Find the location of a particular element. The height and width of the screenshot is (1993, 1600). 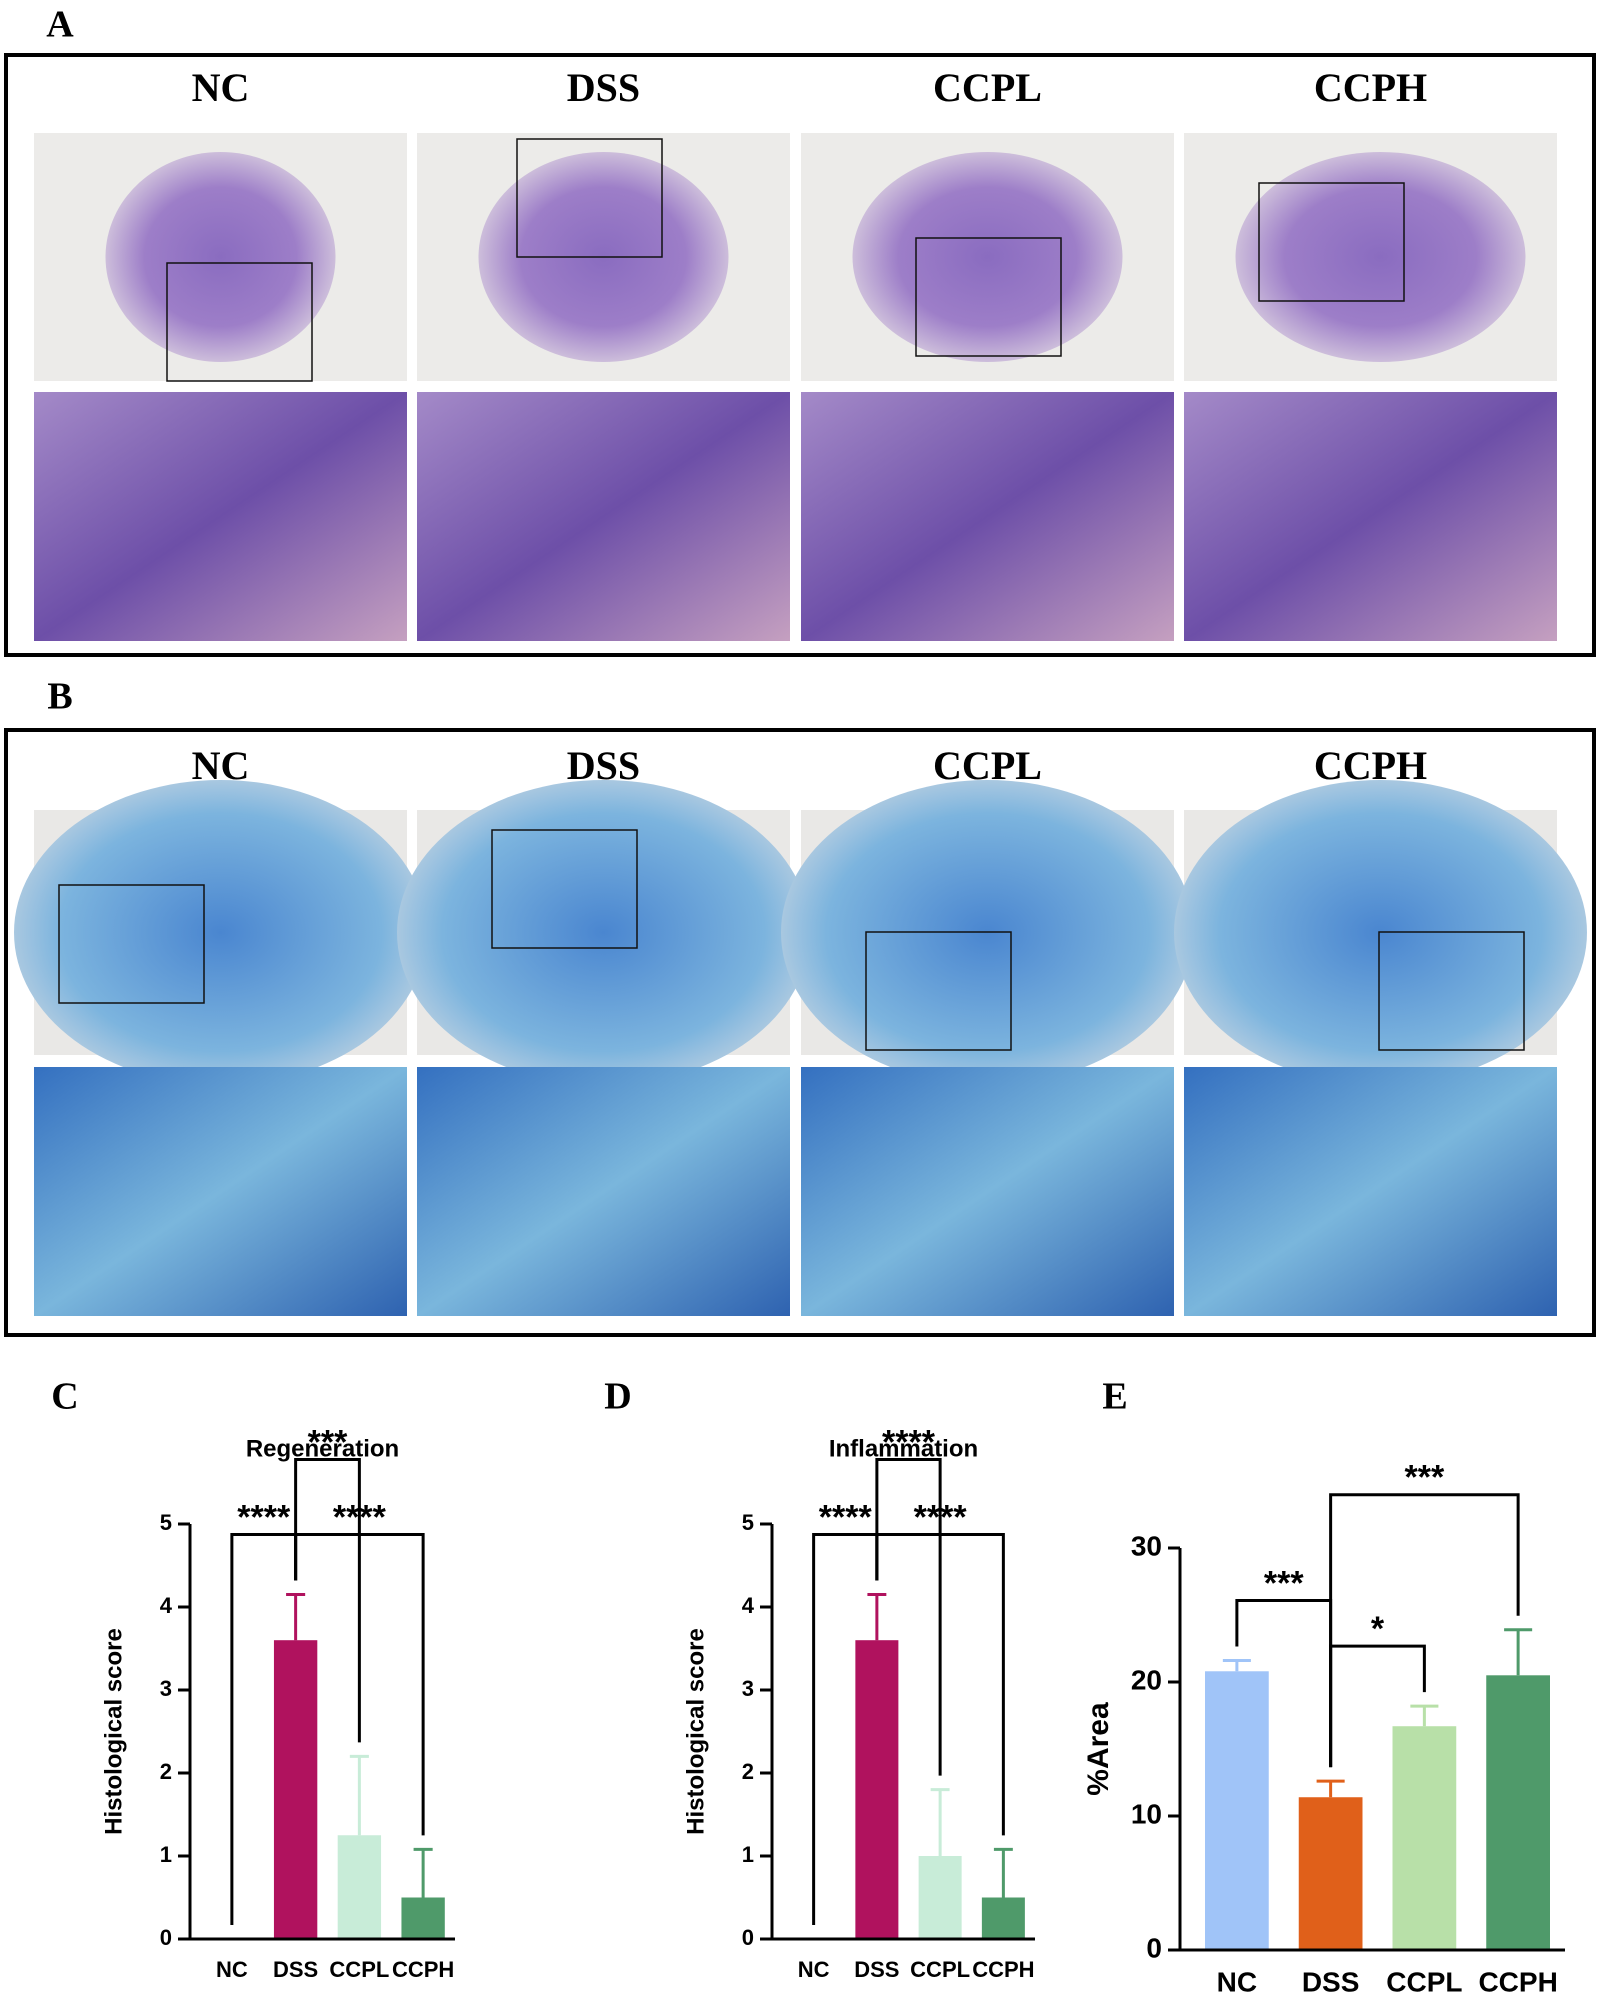

panel-label: A is located at coordinates (60, 25).